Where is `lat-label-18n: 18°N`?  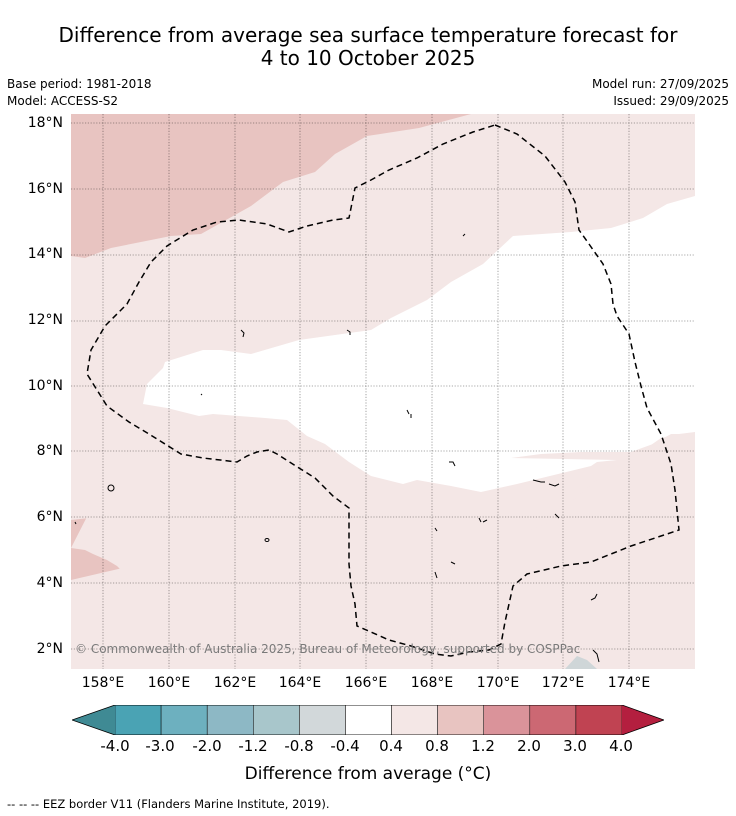
lat-label-18n: 18°N is located at coordinates (45, 123).